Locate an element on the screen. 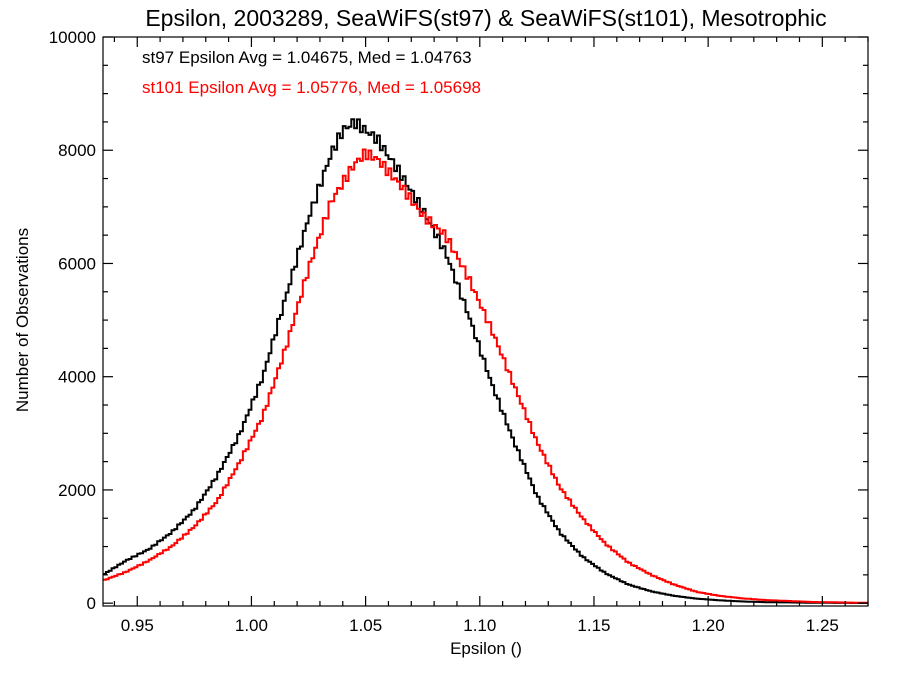  y-tick-label: 2000 is located at coordinates (77, 490).